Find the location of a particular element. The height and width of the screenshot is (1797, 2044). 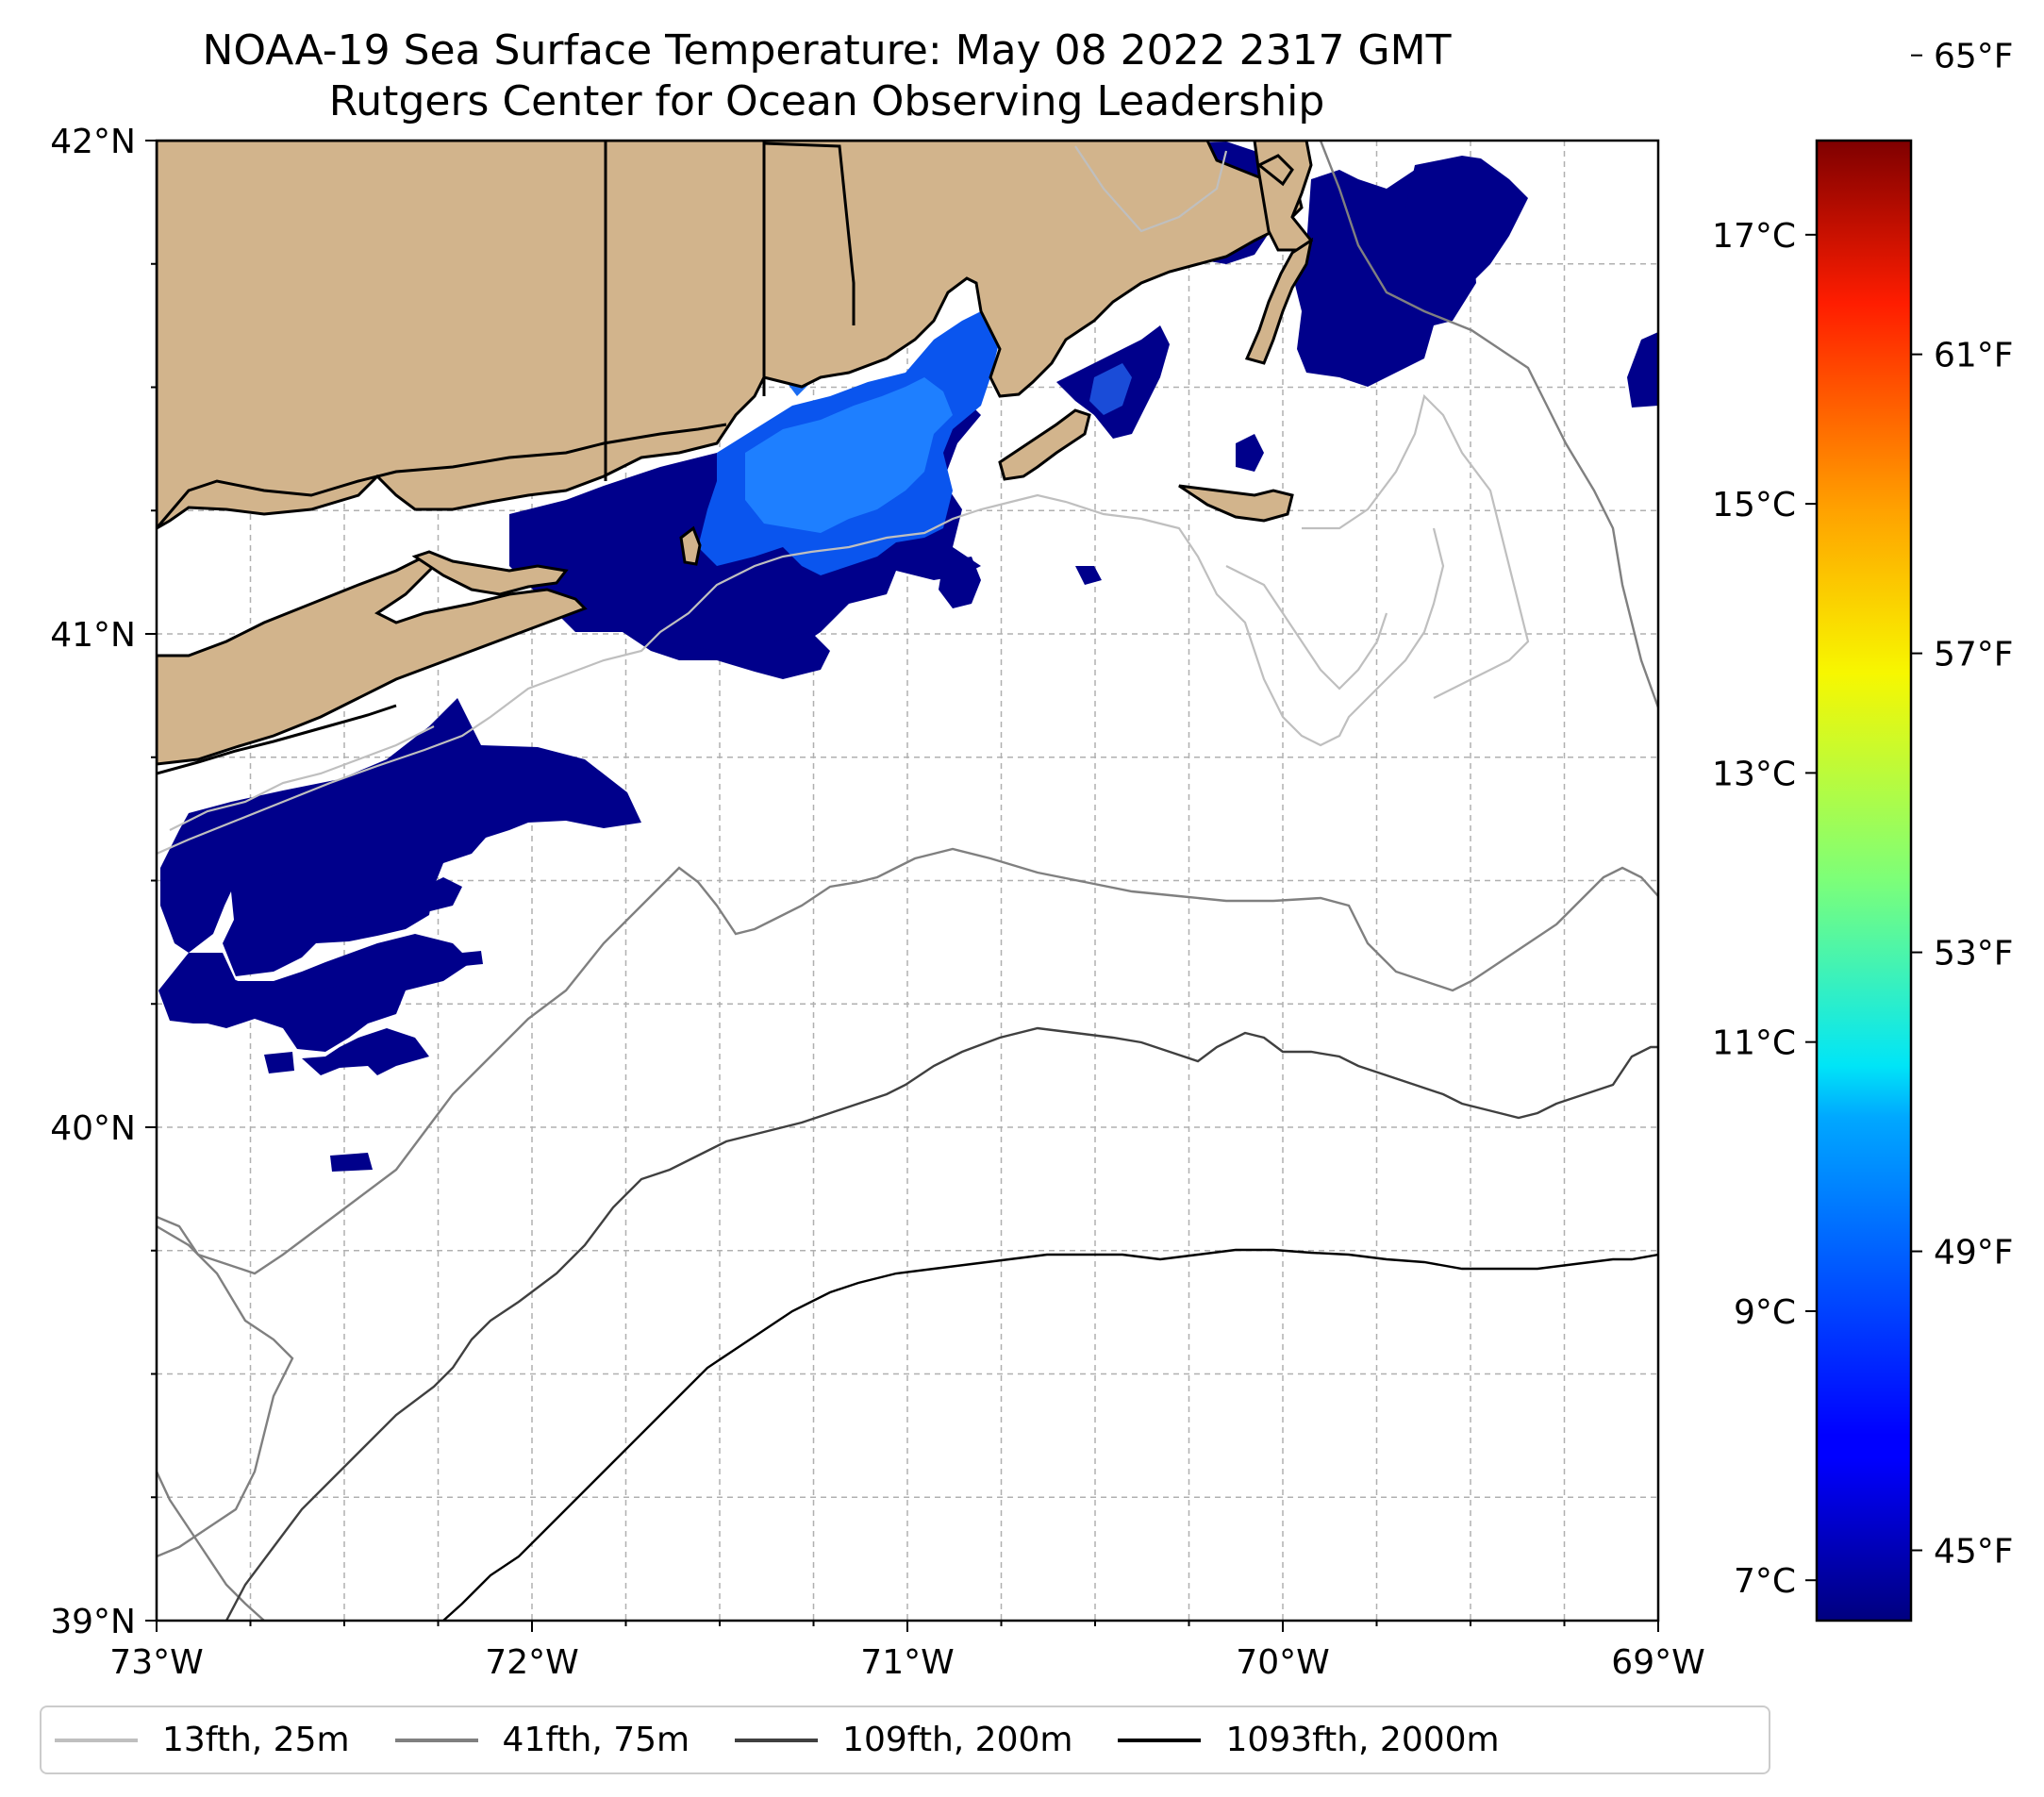

sst-patch-far-east is located at coordinates (1642, 370).